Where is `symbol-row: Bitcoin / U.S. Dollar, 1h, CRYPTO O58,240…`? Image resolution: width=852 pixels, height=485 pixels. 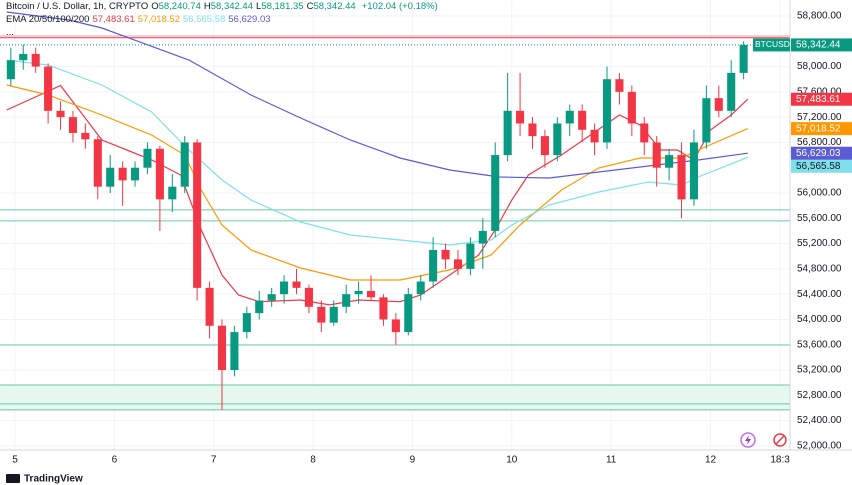
symbol-row: Bitcoin / U.S. Dollar, 1h, CRYPTO O58,240… is located at coordinates (223, 6).